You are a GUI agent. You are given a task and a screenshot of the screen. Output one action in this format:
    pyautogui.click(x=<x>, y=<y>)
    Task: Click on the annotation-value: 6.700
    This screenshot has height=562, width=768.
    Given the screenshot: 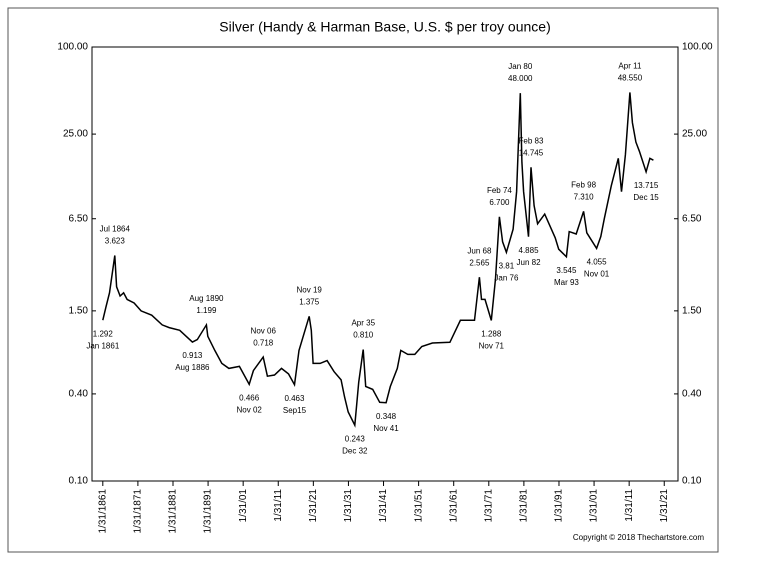 What is the action you would take?
    pyautogui.click(x=499, y=202)
    